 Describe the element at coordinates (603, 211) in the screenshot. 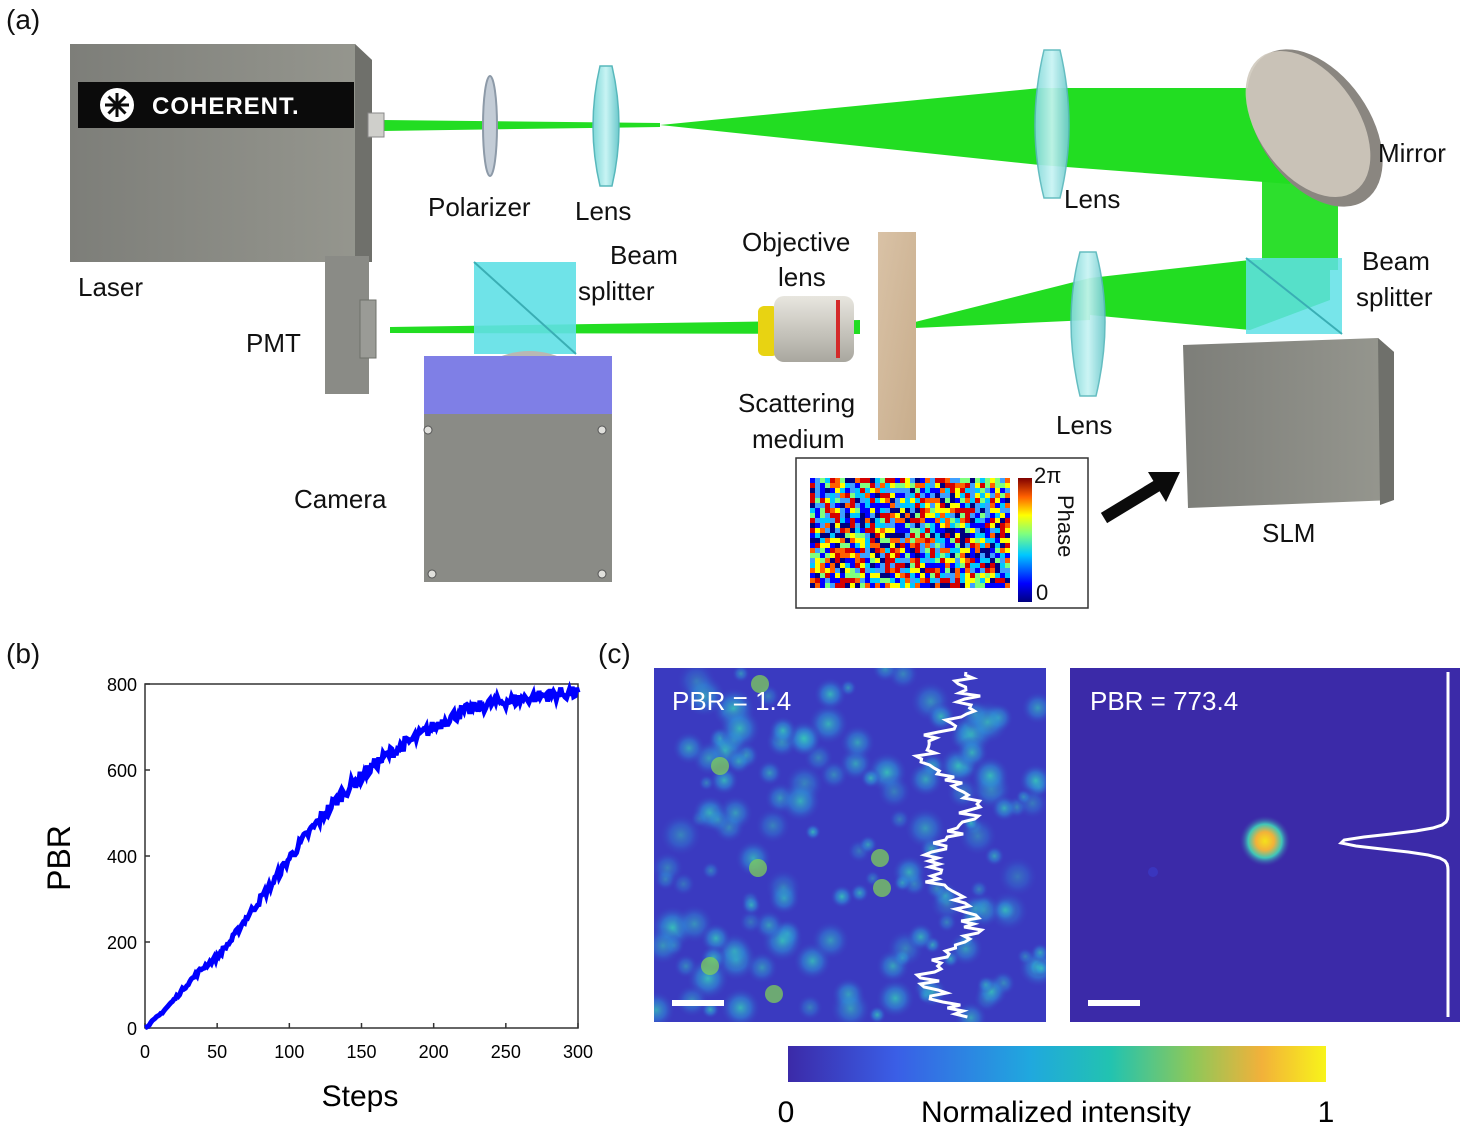

I see `label-lens-1: Lens` at that location.